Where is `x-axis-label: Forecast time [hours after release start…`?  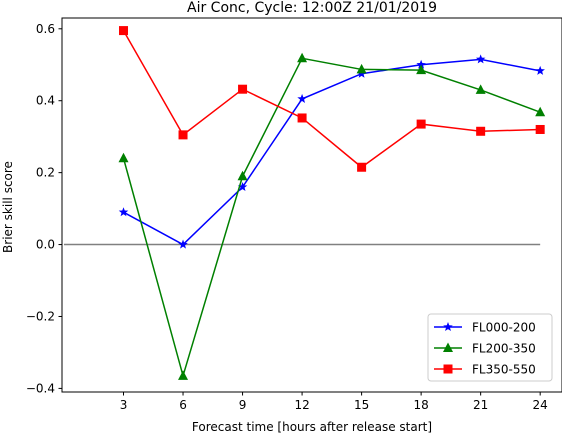
x-axis-label: Forecast time [hours after release start… is located at coordinates (312, 427).